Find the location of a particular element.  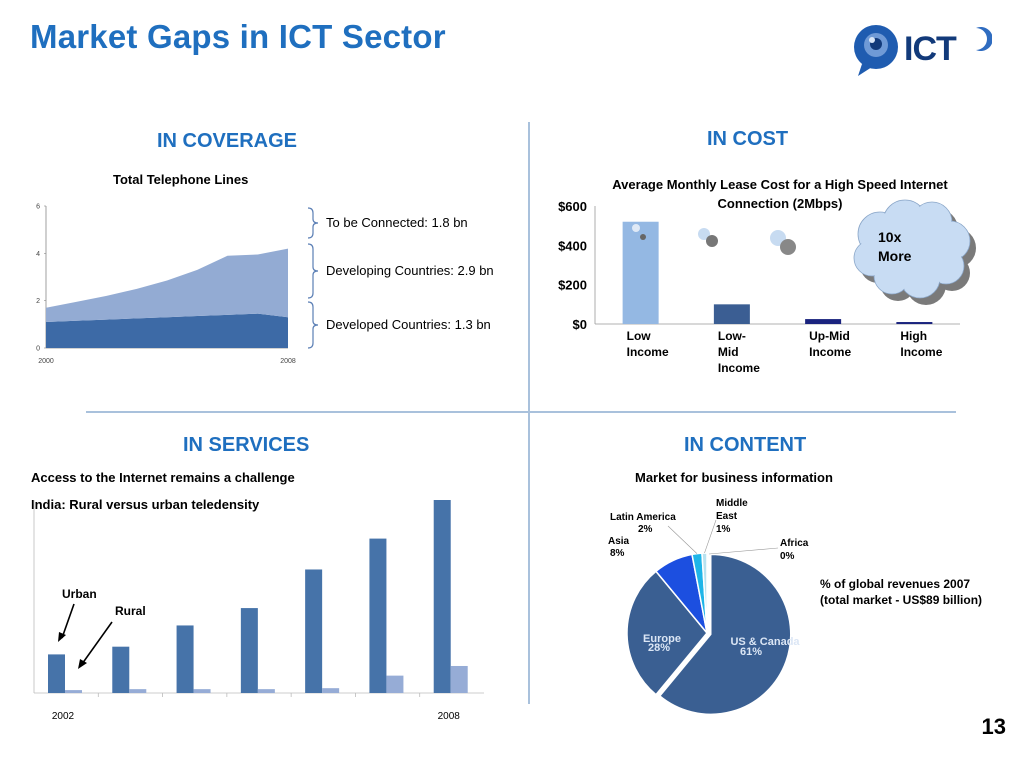

cost-y-tick: $200 is located at coordinates (572, 285).